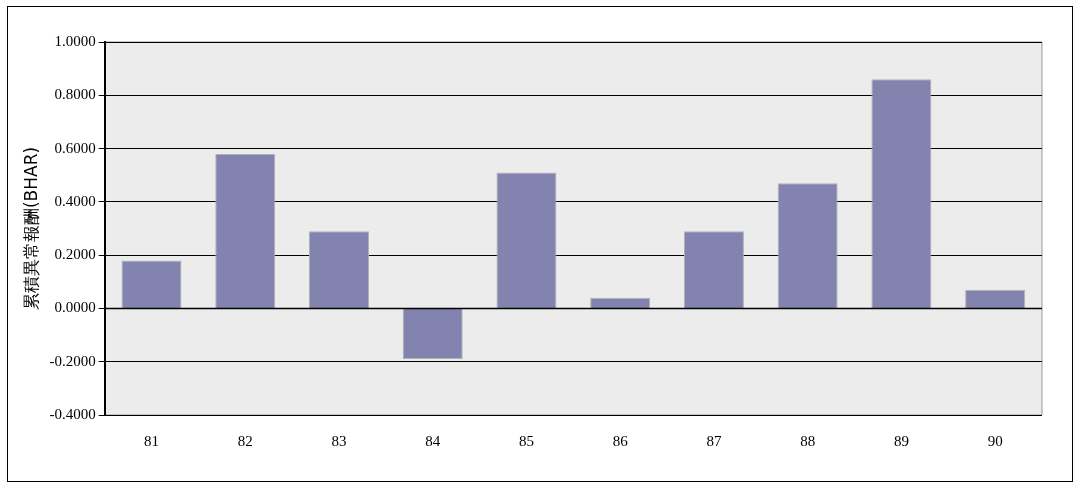 This screenshot has height=491, width=1082. I want to click on x-tick-label: 83, so click(339, 440).